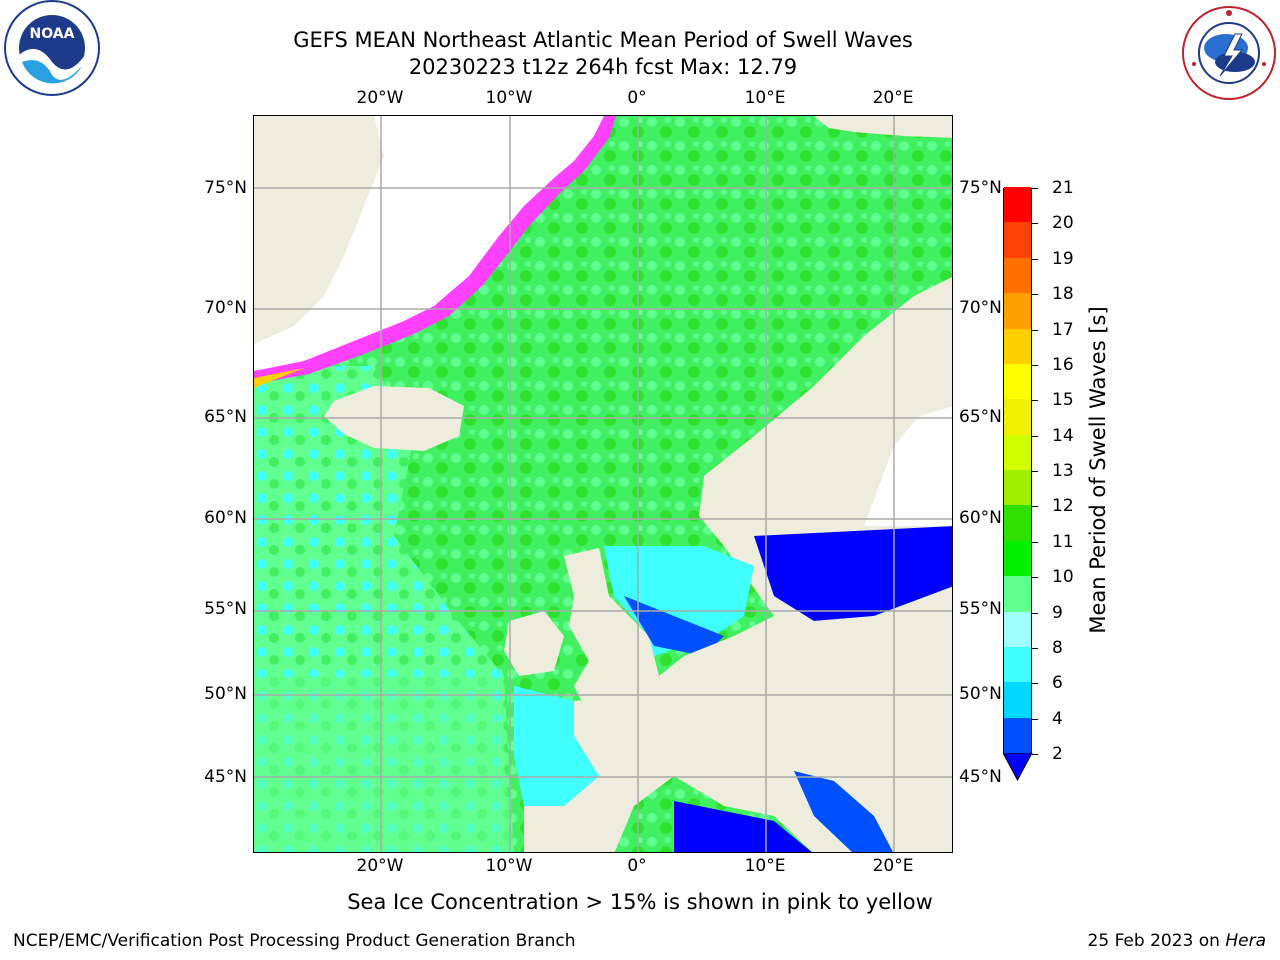 The height and width of the screenshot is (960, 1280). What do you see at coordinates (980, 188) in the screenshot?
I see `lat-label-right-75n: 75°N` at bounding box center [980, 188].